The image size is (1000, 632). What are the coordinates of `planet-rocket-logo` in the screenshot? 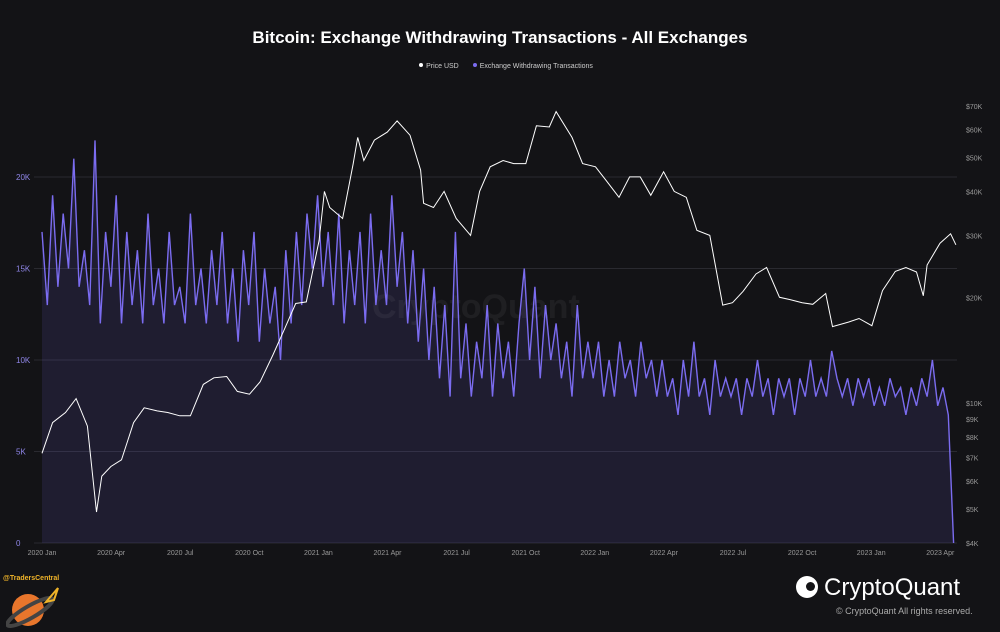 It's located at (32, 607).